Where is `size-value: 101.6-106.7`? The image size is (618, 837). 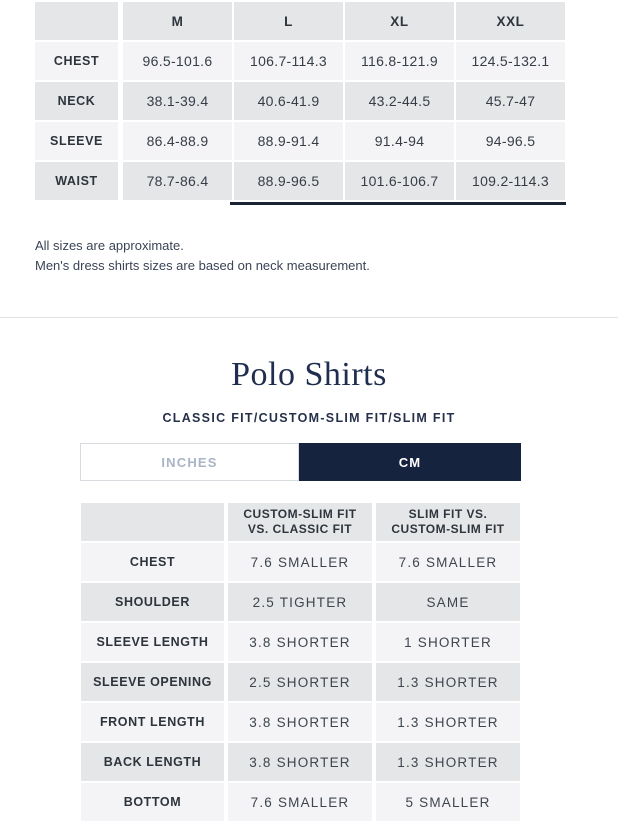 size-value: 101.6-106.7 is located at coordinates (399, 181).